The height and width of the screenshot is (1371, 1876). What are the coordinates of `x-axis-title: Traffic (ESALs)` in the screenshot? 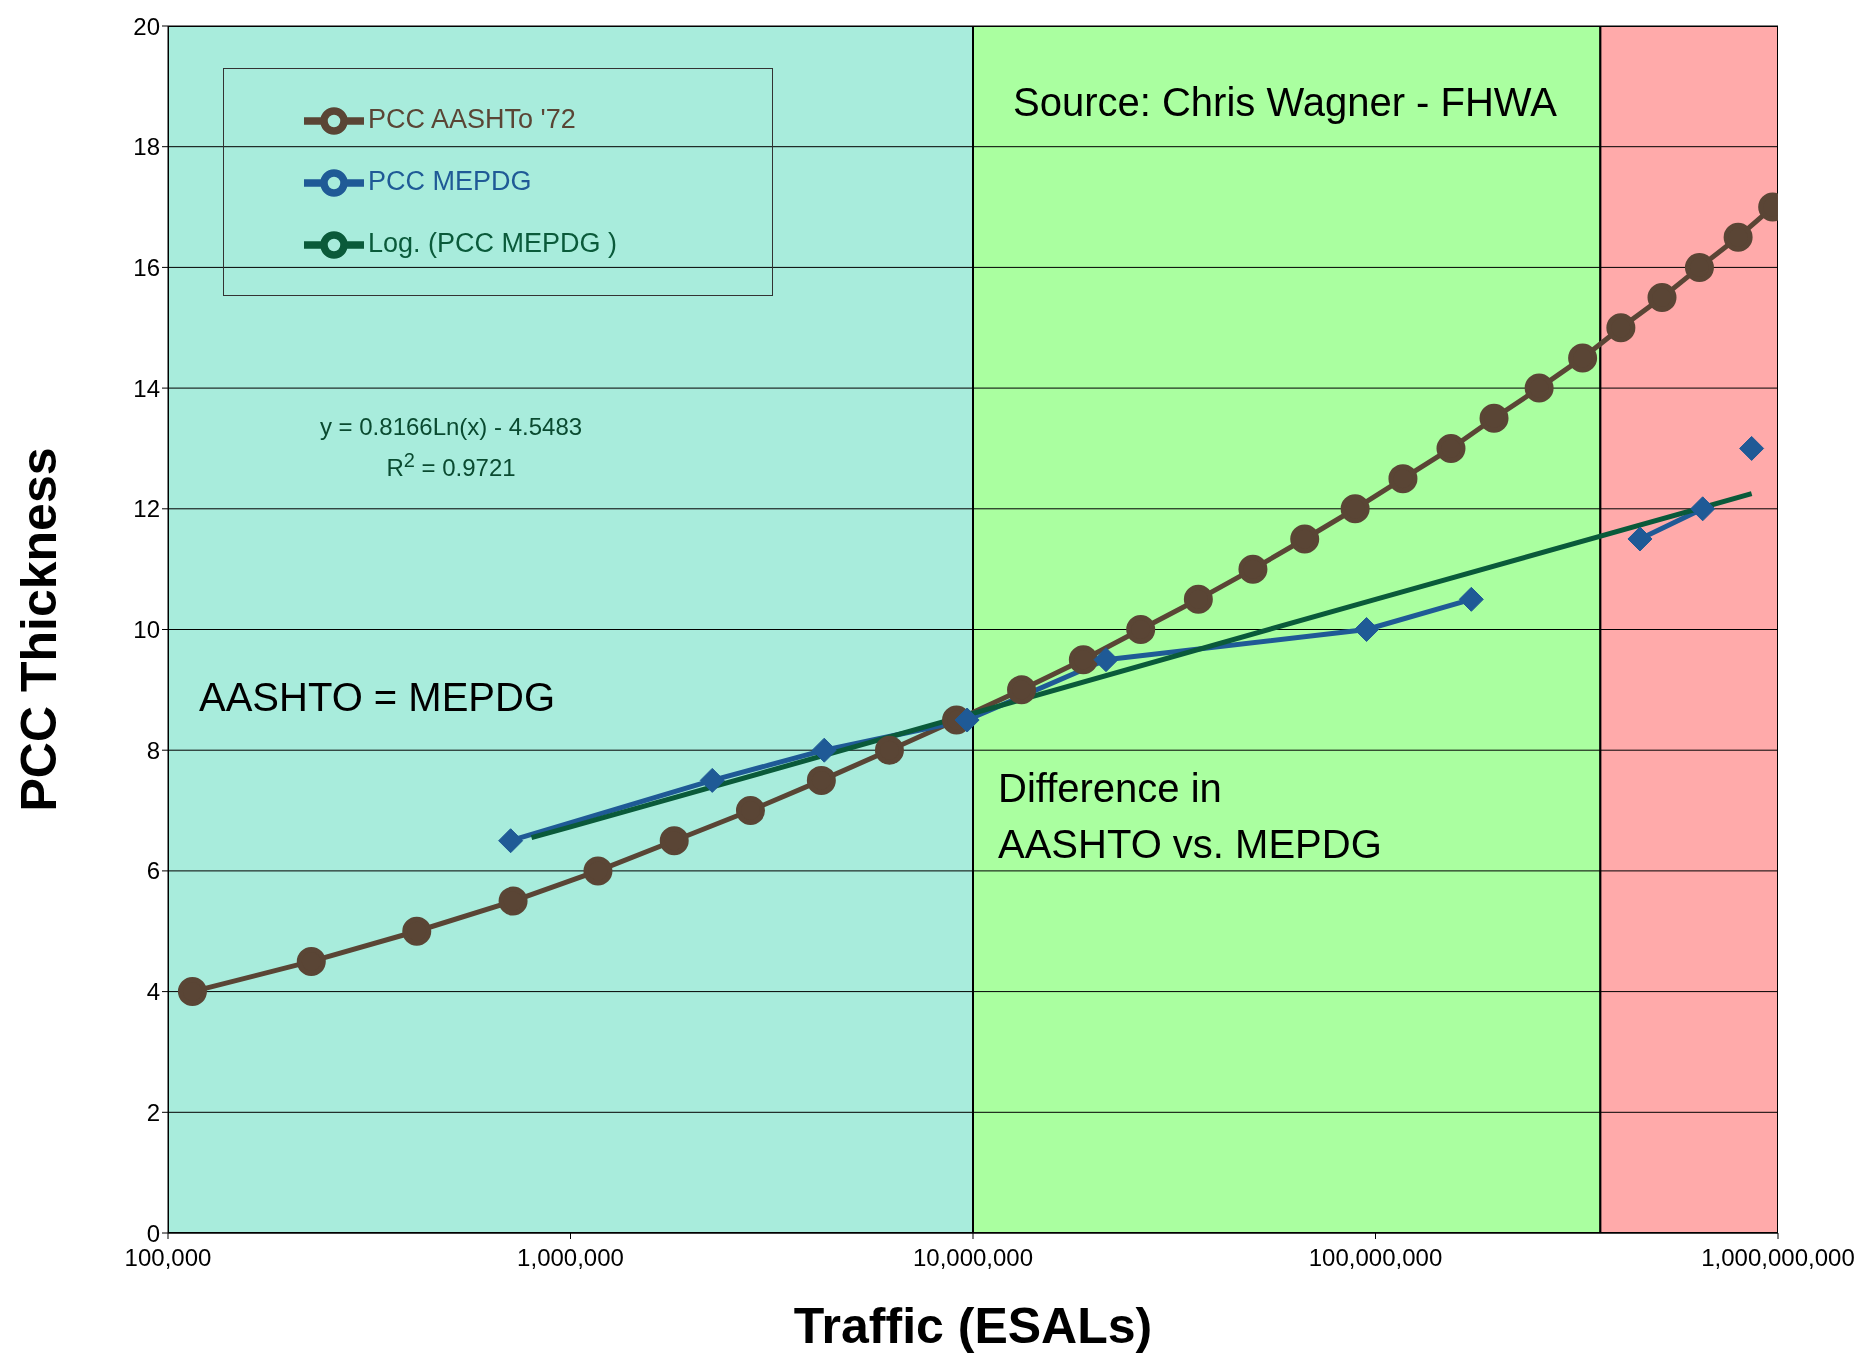 It's located at (973, 1326).